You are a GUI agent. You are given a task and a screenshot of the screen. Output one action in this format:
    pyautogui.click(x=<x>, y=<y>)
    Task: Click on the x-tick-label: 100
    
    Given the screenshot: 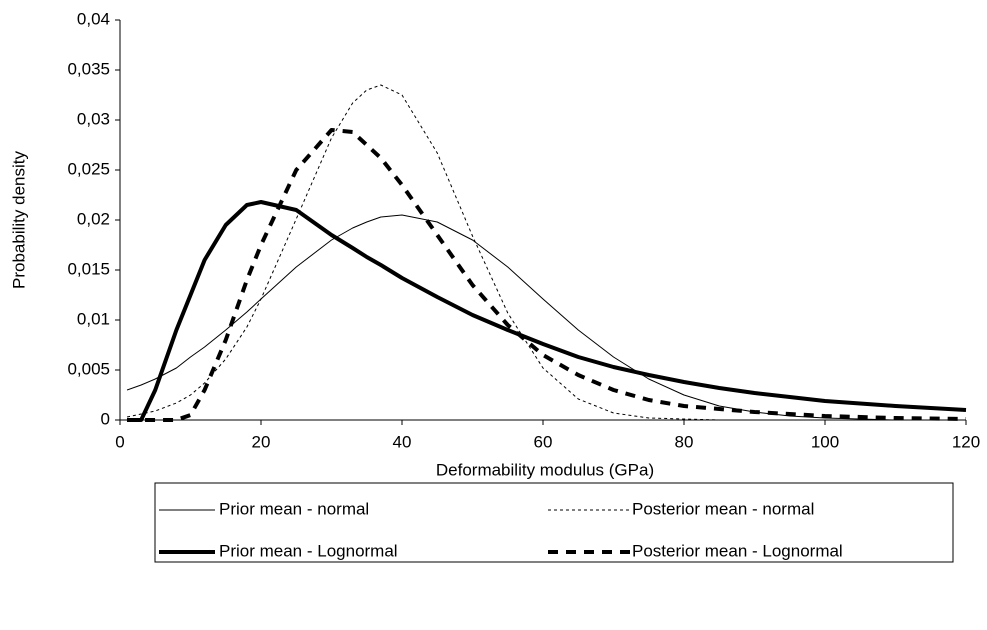 What is the action you would take?
    pyautogui.click(x=825, y=441)
    